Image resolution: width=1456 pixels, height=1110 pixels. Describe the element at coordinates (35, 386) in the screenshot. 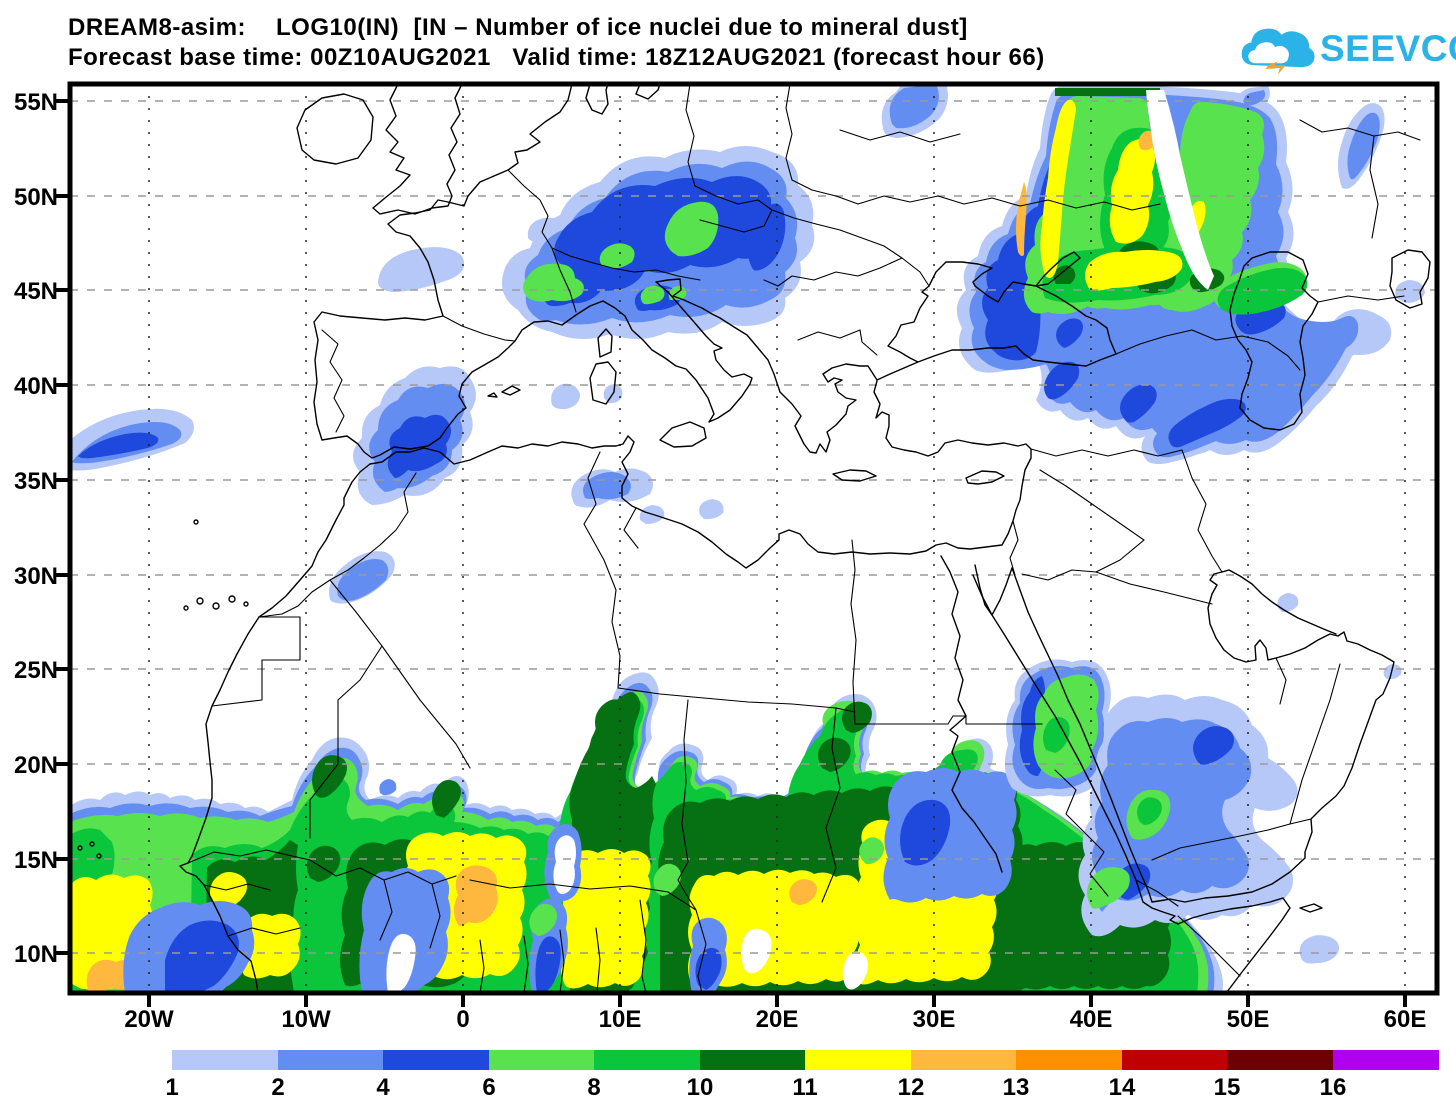

I see `lat-label-40n: 40N` at that location.